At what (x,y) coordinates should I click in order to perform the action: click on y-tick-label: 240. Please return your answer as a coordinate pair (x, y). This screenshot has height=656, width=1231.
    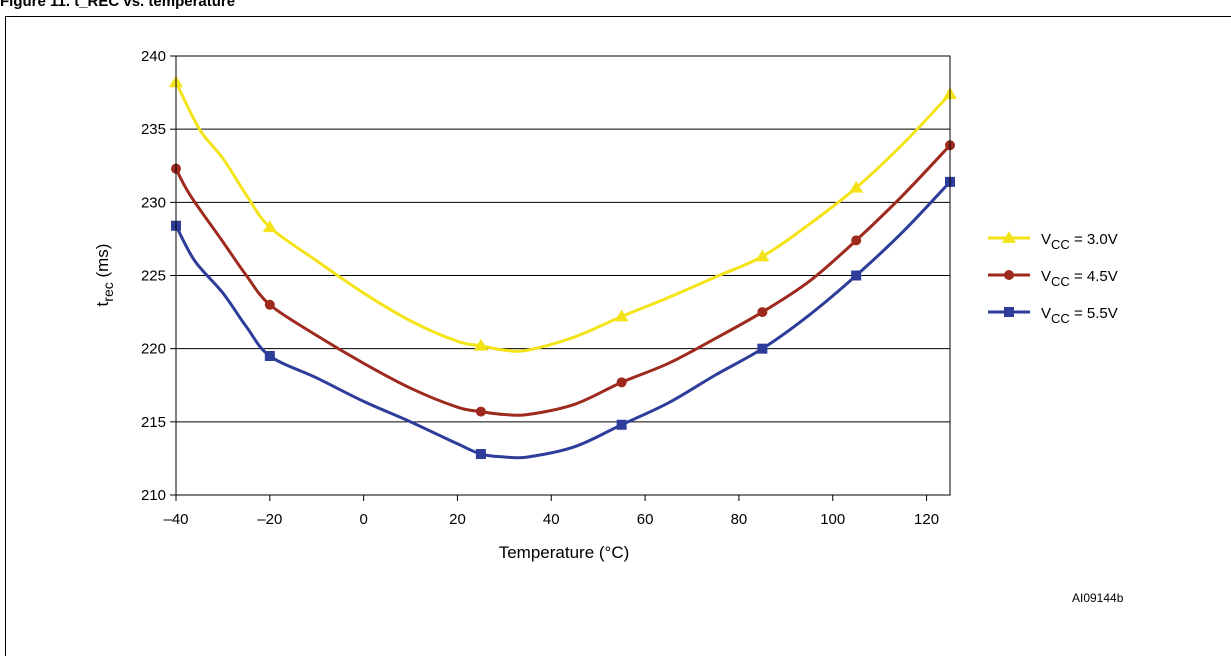
    Looking at the image, I should click on (153, 56).